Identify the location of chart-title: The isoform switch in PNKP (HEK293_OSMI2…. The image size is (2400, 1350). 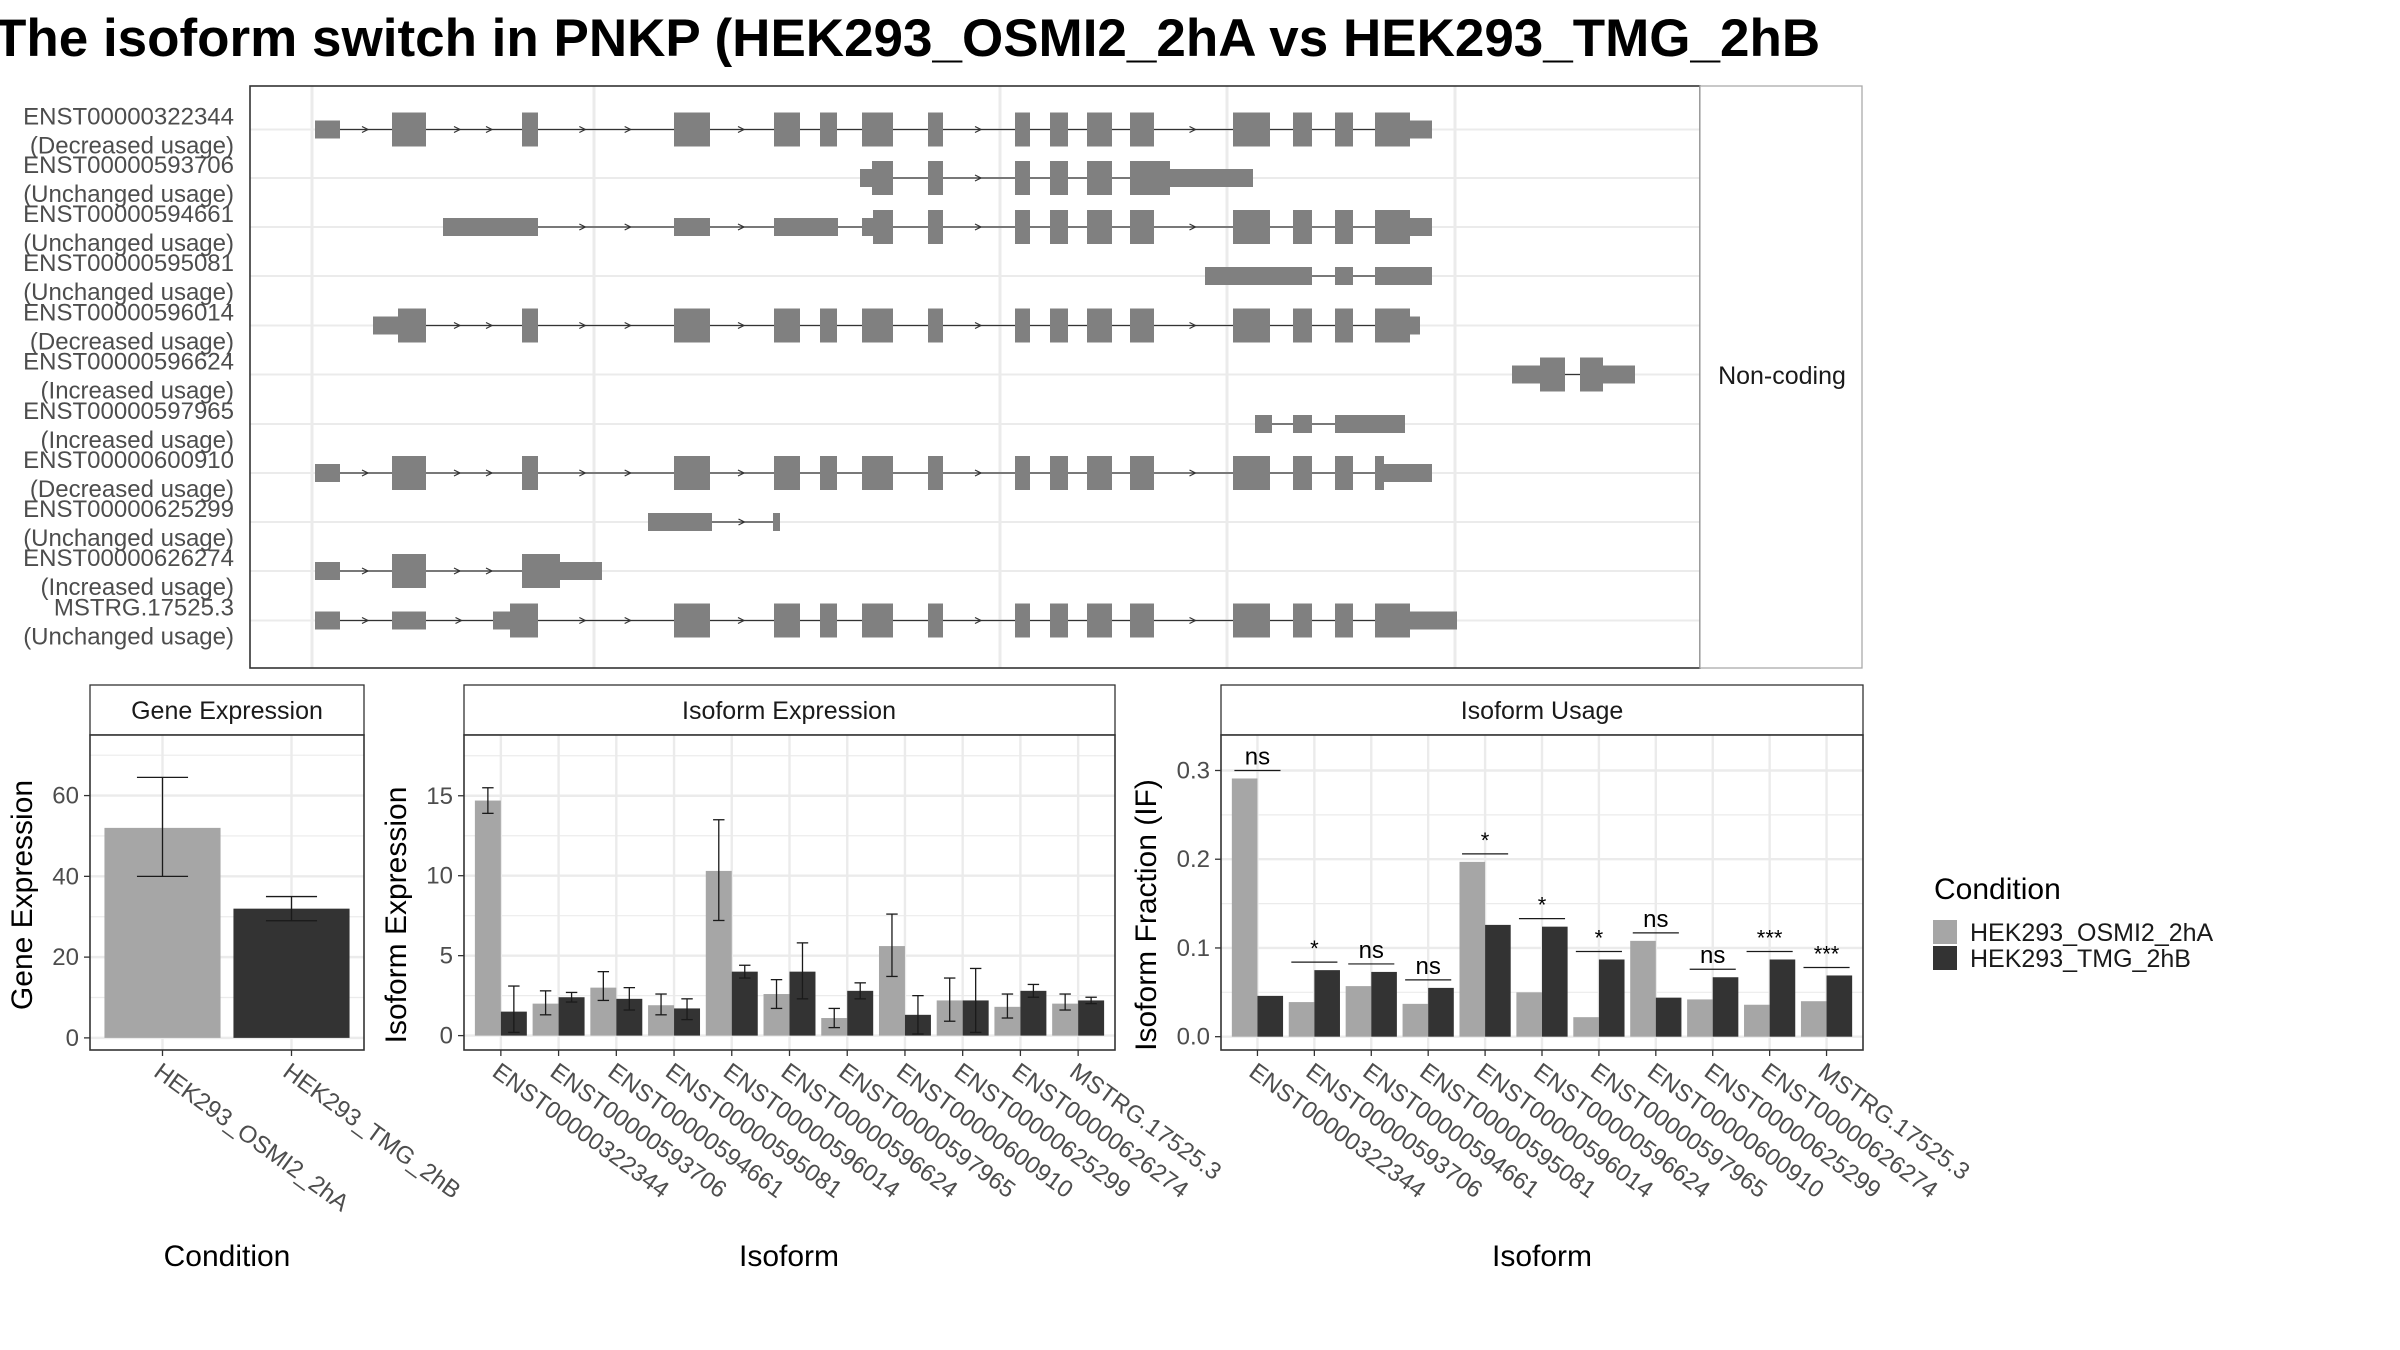
(910, 38).